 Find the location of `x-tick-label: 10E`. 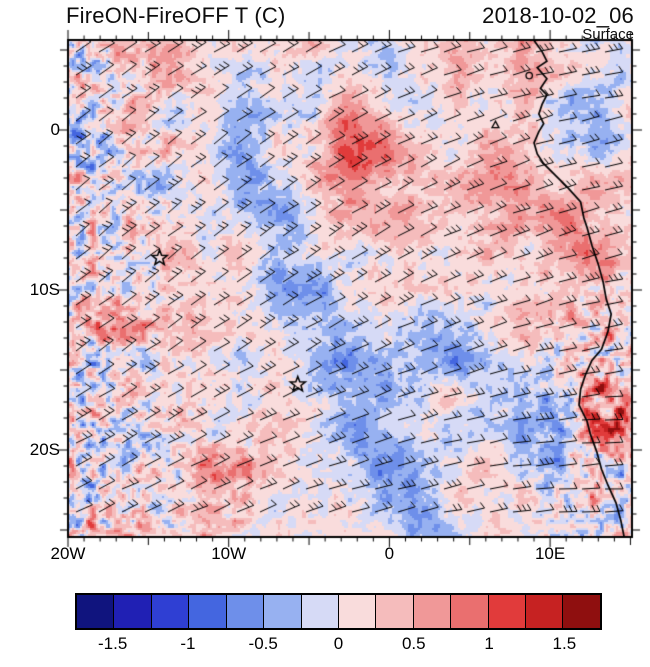

x-tick-label: 10E is located at coordinates (550, 553).